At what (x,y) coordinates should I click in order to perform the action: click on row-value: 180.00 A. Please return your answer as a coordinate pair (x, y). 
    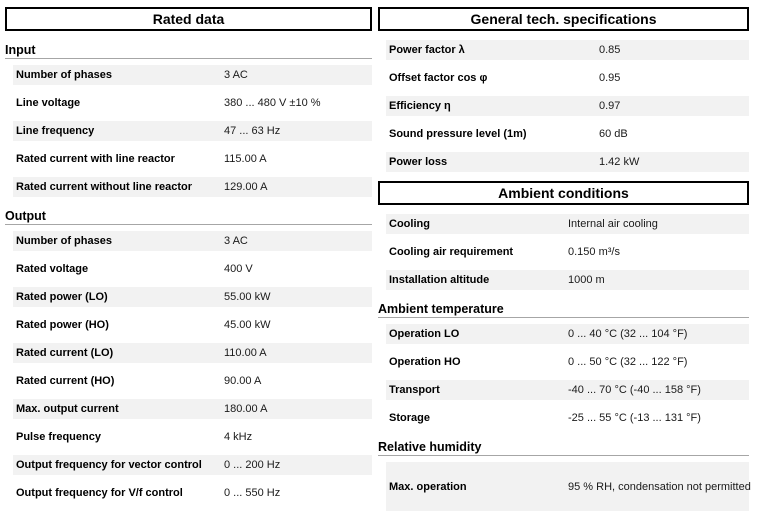
    Looking at the image, I should click on (246, 409).